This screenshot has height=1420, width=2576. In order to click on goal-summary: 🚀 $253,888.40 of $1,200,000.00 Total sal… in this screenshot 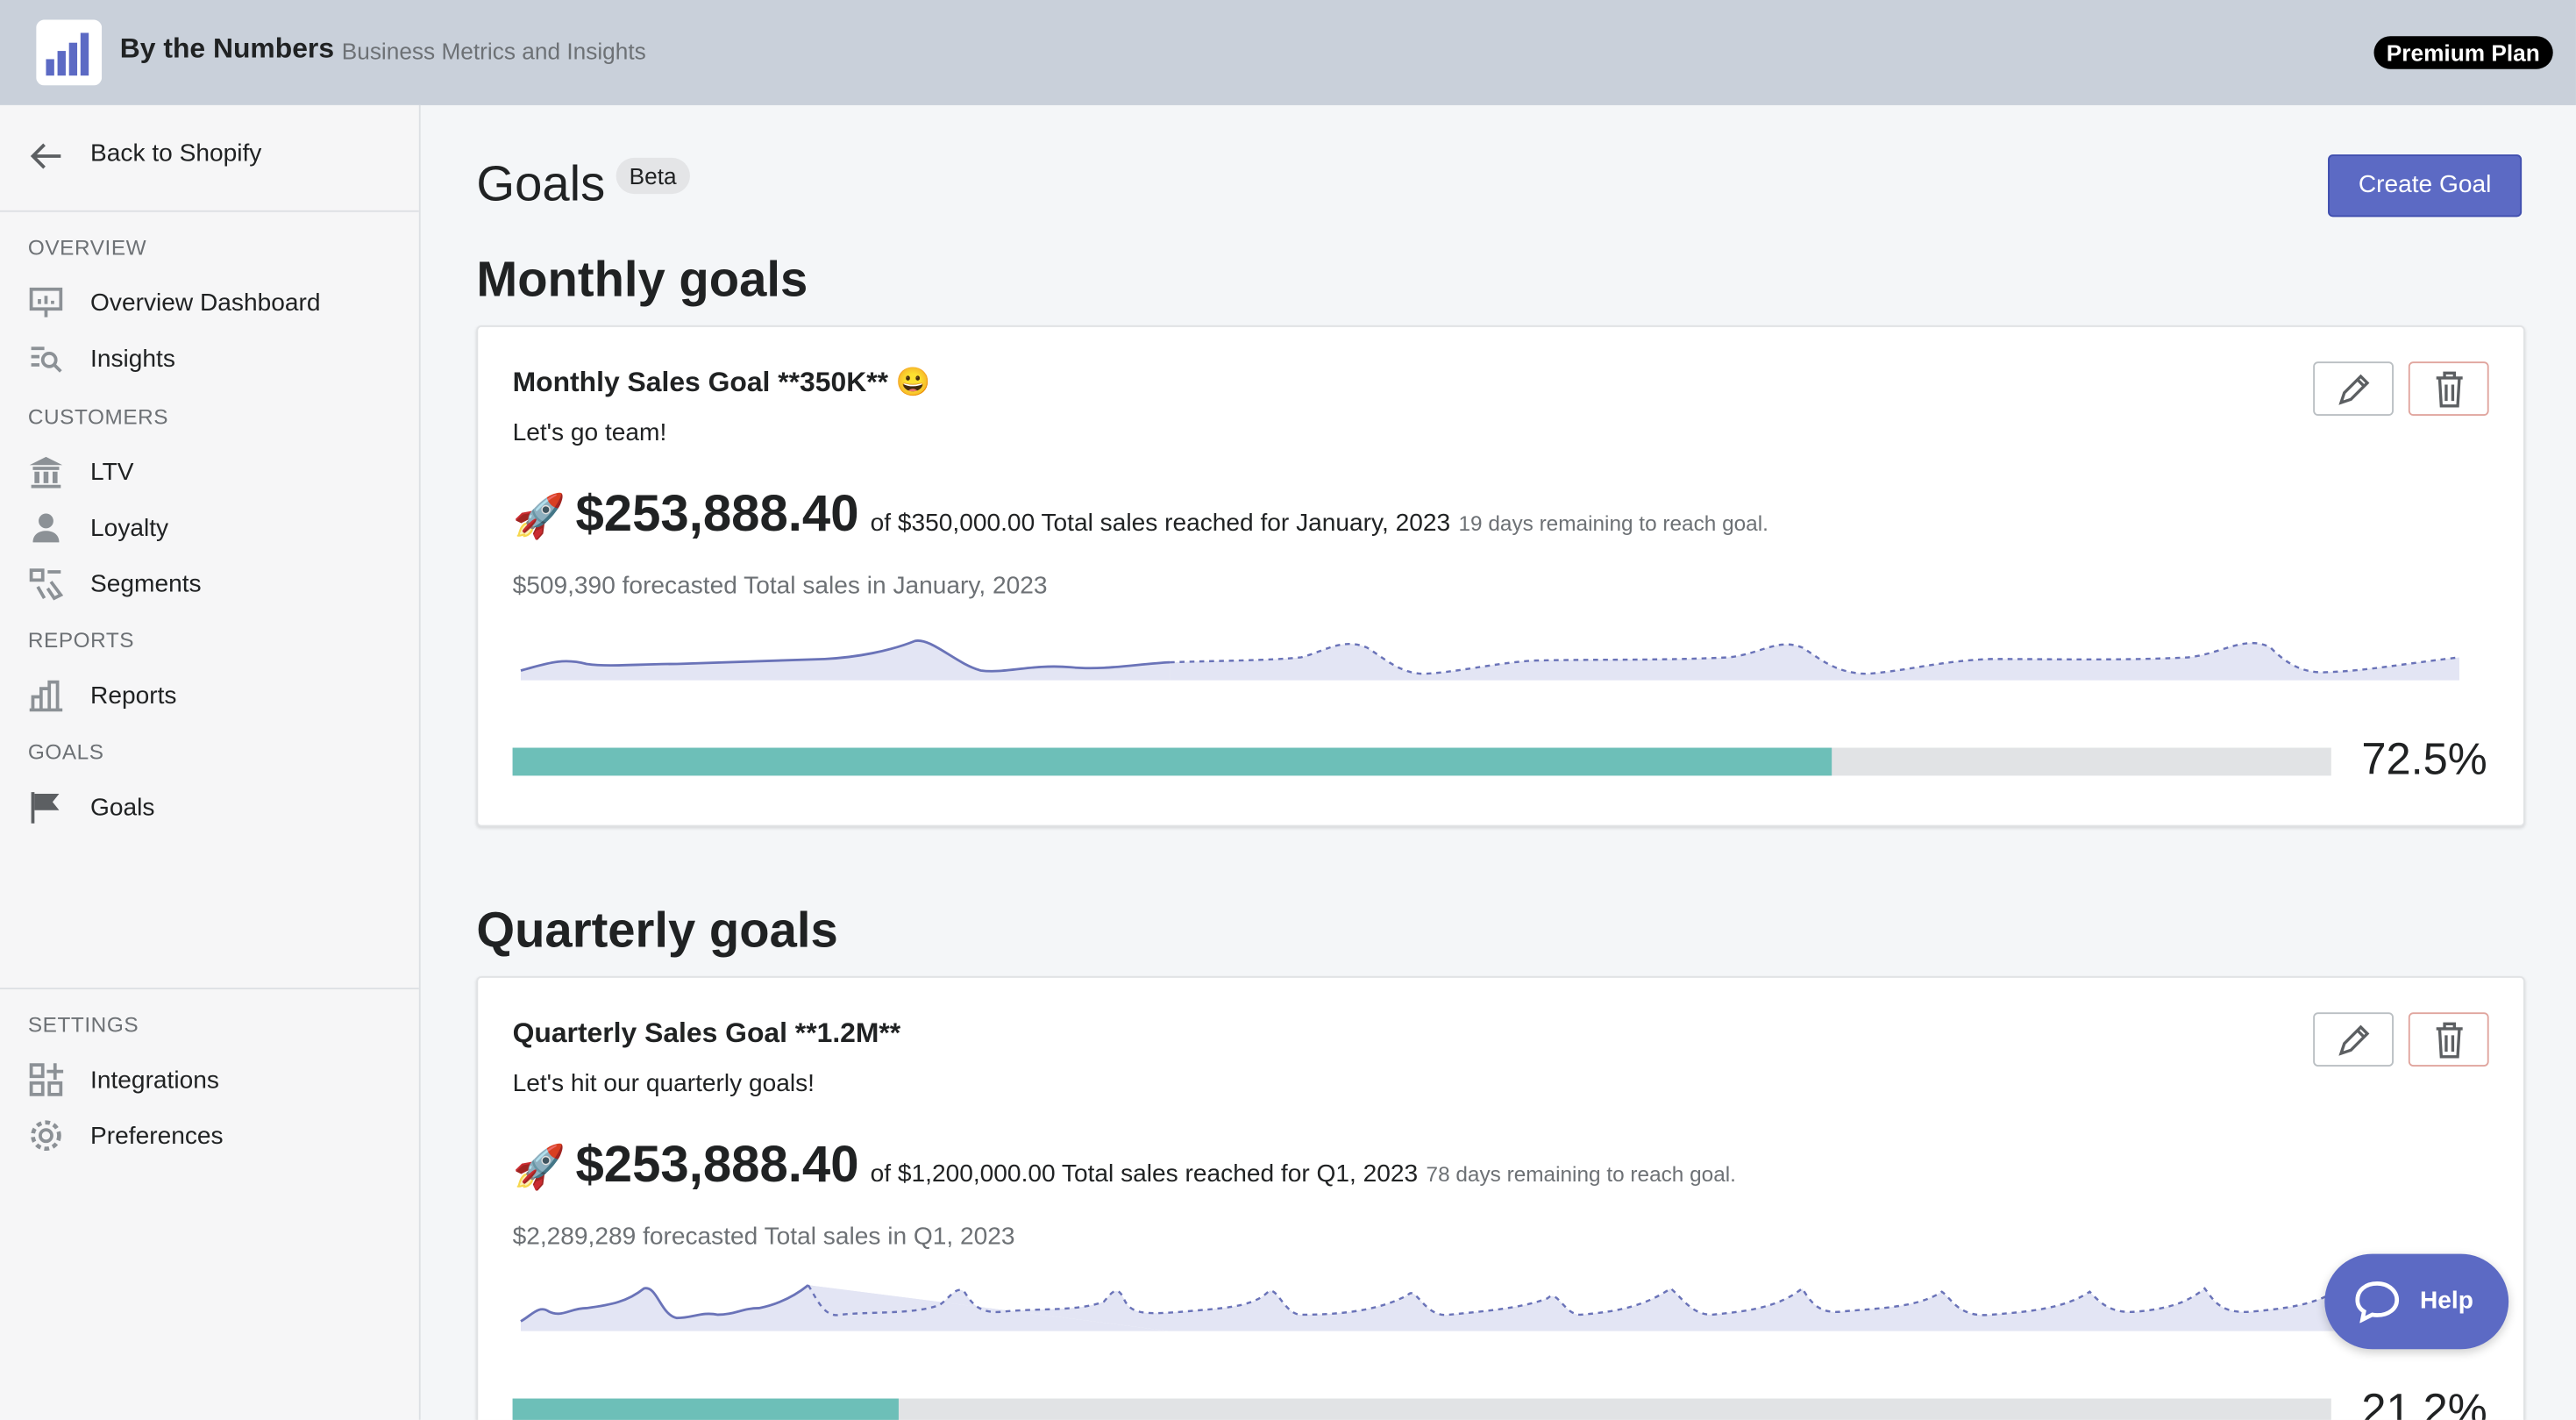, I will do `click(1124, 1165)`.